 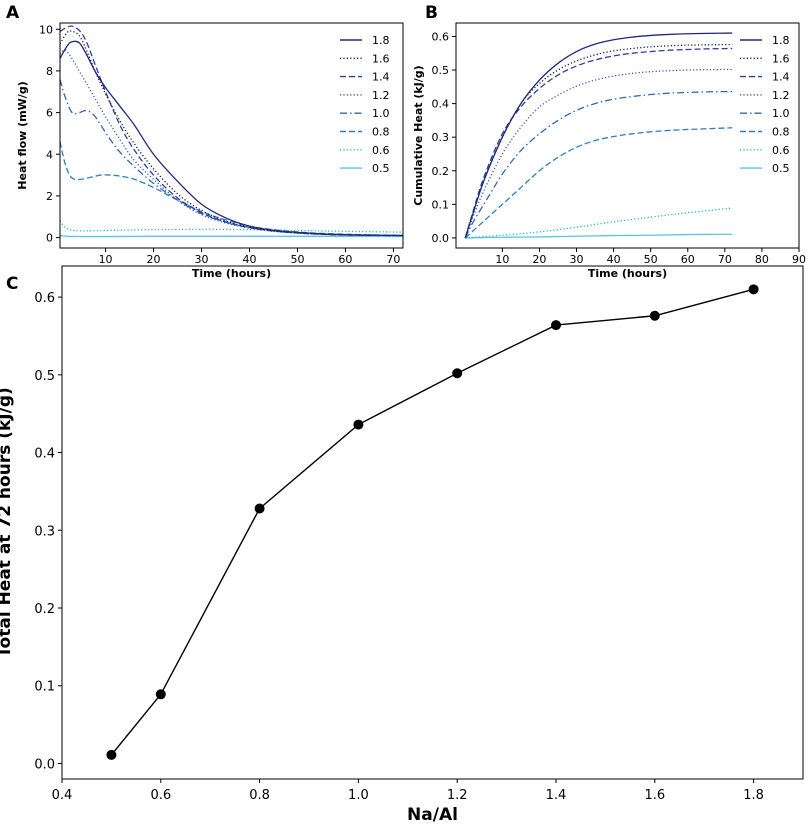 I want to click on panel-b-frame, so click(x=627, y=135).